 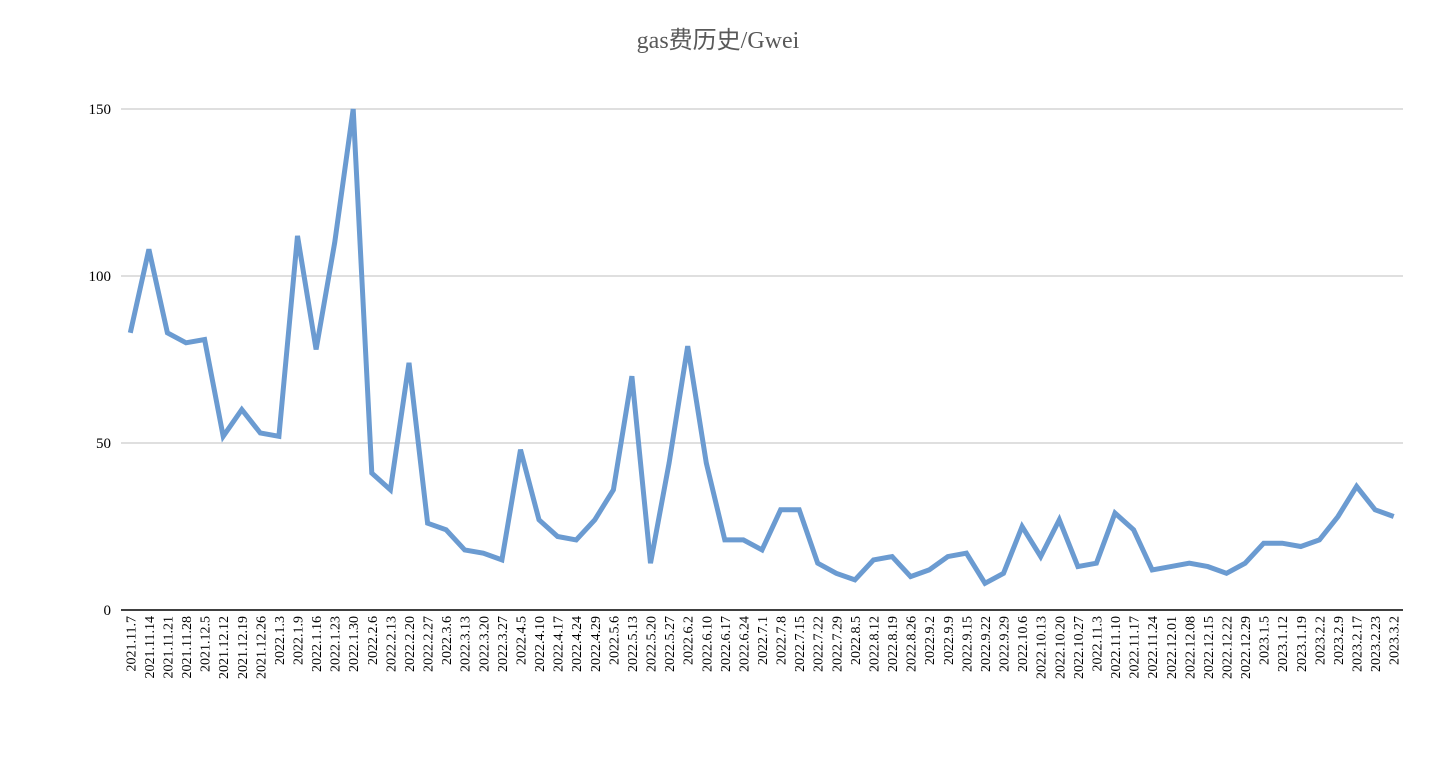 I want to click on x-tick-label: 2023.2.9, so click(x=1339, y=640).